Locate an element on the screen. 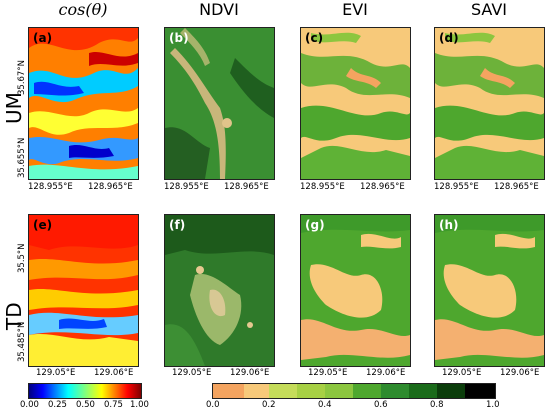 This screenshot has width=550, height=411. y-tick-row1-top: 35.67°N is located at coordinates (22, 77).